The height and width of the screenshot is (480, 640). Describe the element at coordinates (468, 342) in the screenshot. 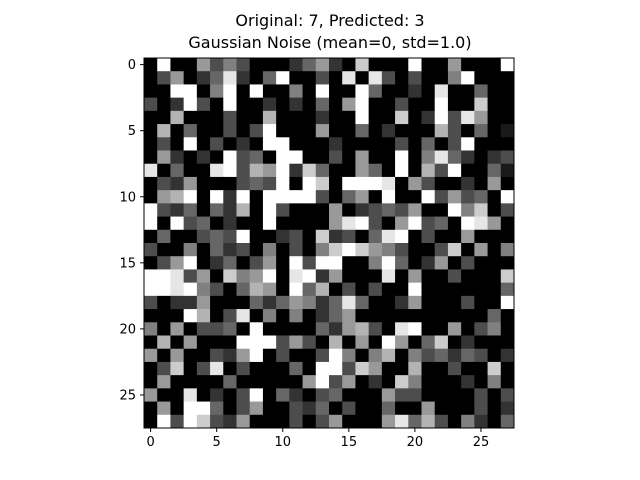

I see `heatmap-cell-r21-c24` at that location.